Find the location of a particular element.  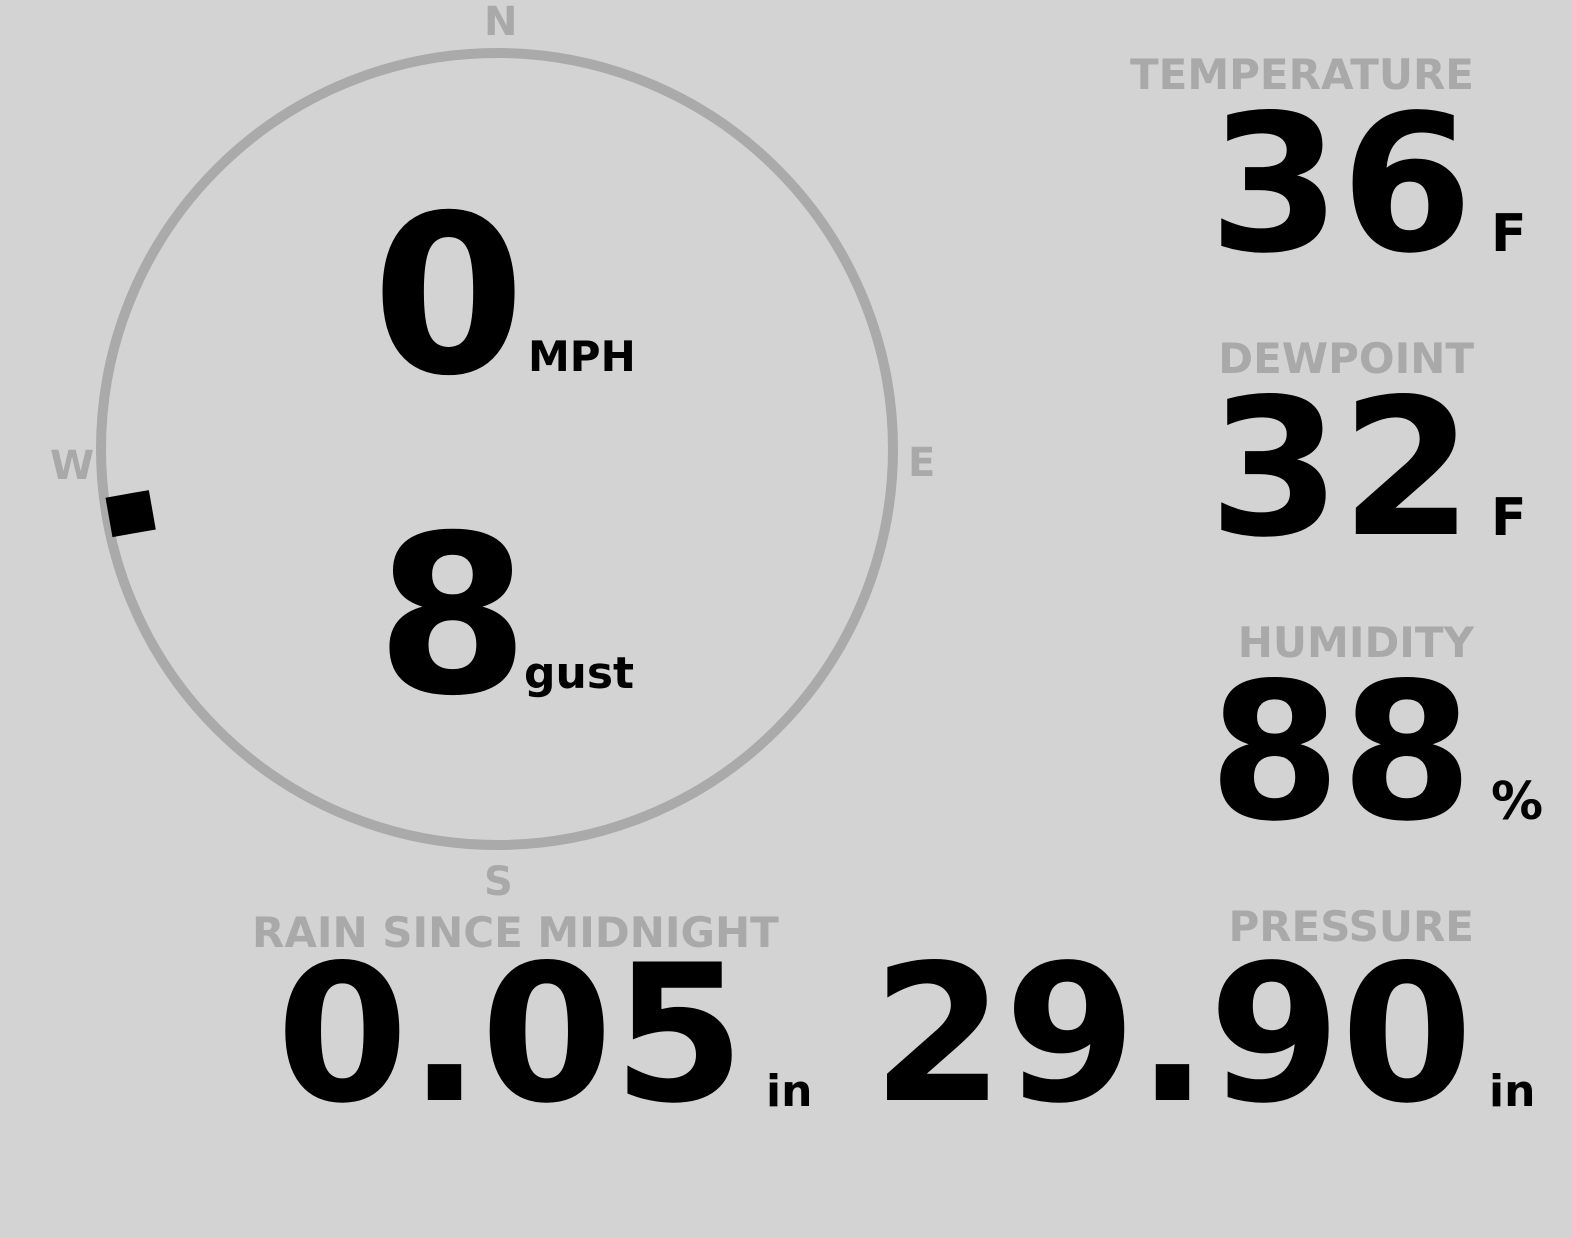

pressure-label: PRESSURE is located at coordinates (1351, 926).